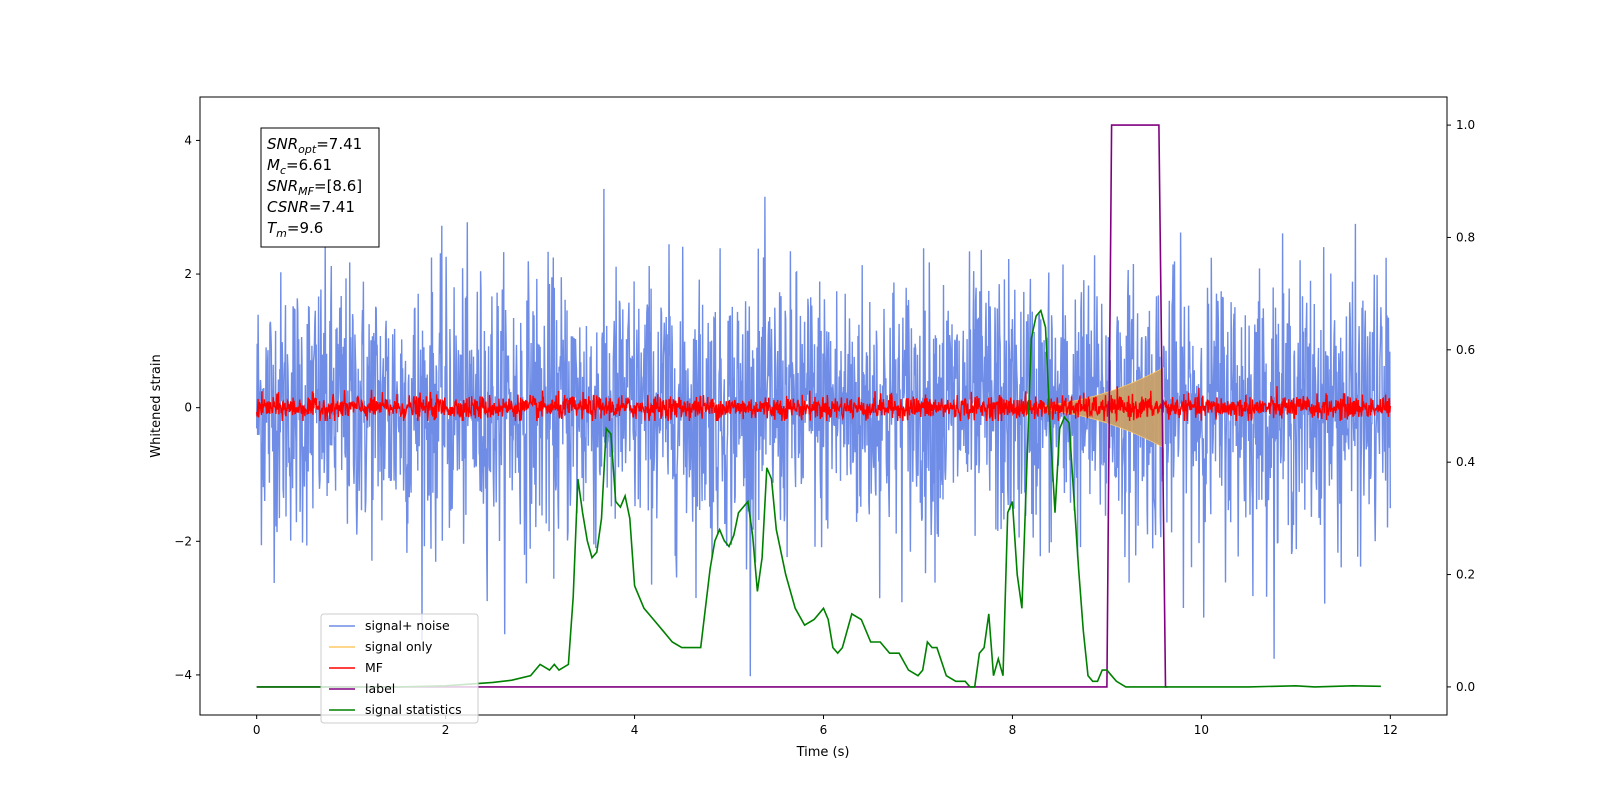 This screenshot has height=800, width=1600. Describe the element at coordinates (824, 730) in the screenshot. I see `x-tick-label: 6` at that location.